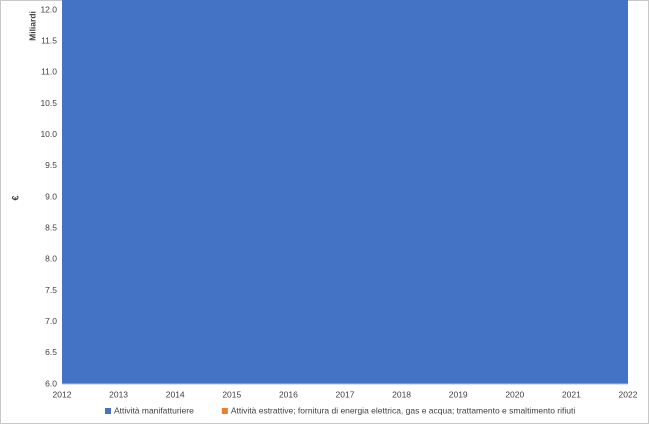 This screenshot has height=425, width=650. What do you see at coordinates (62, 394) in the screenshot?
I see `x-tick-label: 2012` at bounding box center [62, 394].